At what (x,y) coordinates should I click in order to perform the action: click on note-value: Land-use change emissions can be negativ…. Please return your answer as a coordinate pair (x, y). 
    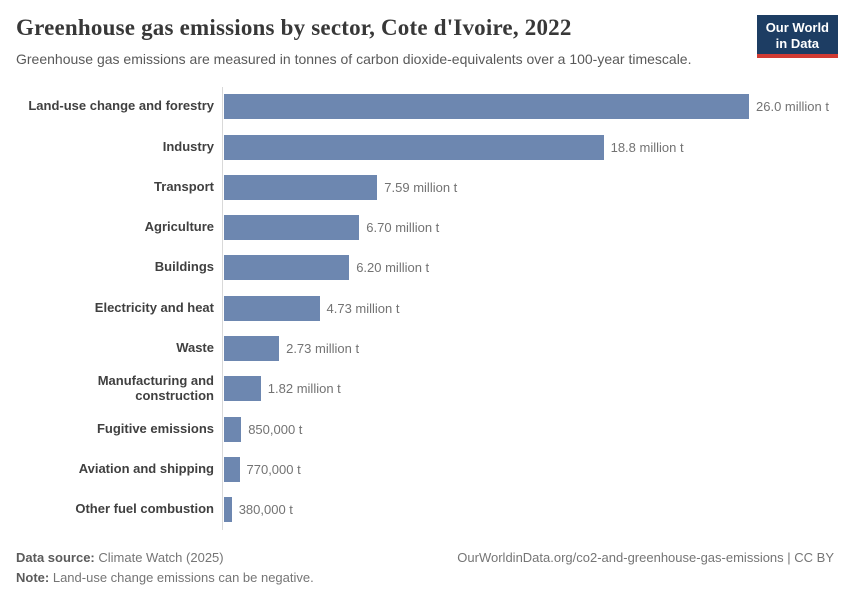
    Looking at the image, I should click on (183, 577).